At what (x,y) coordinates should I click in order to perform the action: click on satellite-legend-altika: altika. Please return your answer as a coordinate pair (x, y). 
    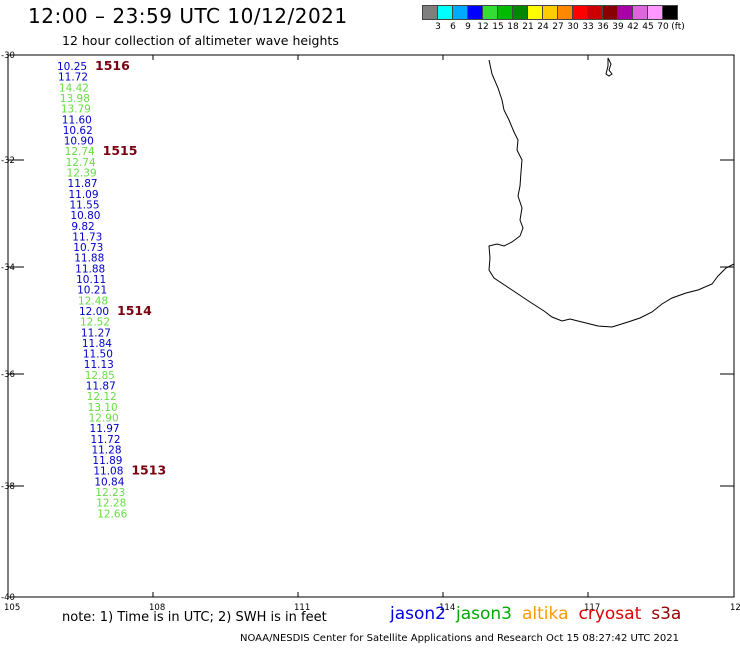
    Looking at the image, I should click on (545, 614).